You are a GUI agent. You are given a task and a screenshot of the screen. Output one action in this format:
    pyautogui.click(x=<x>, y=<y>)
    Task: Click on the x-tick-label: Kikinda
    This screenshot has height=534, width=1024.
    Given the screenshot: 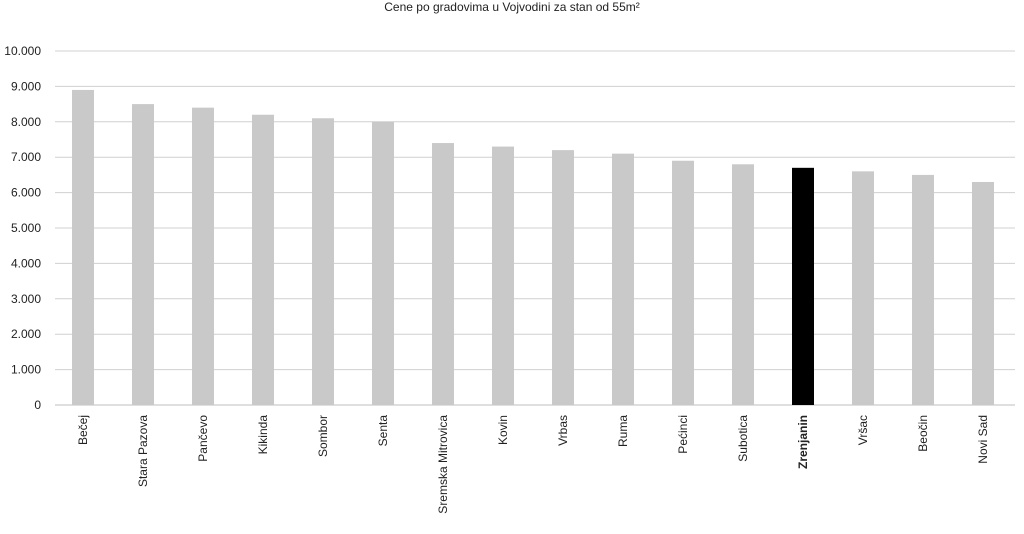 What is the action you would take?
    pyautogui.click(x=263, y=435)
    